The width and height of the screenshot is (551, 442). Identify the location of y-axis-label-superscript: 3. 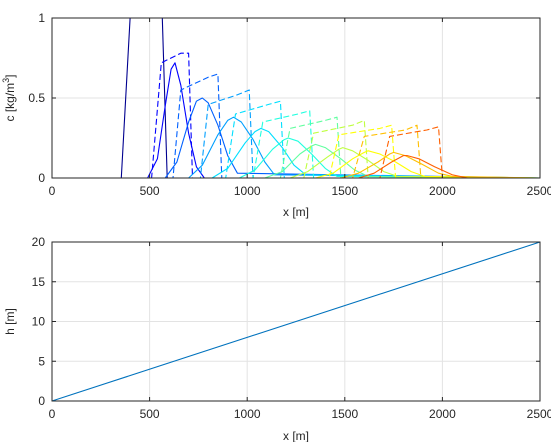
(6, 80).